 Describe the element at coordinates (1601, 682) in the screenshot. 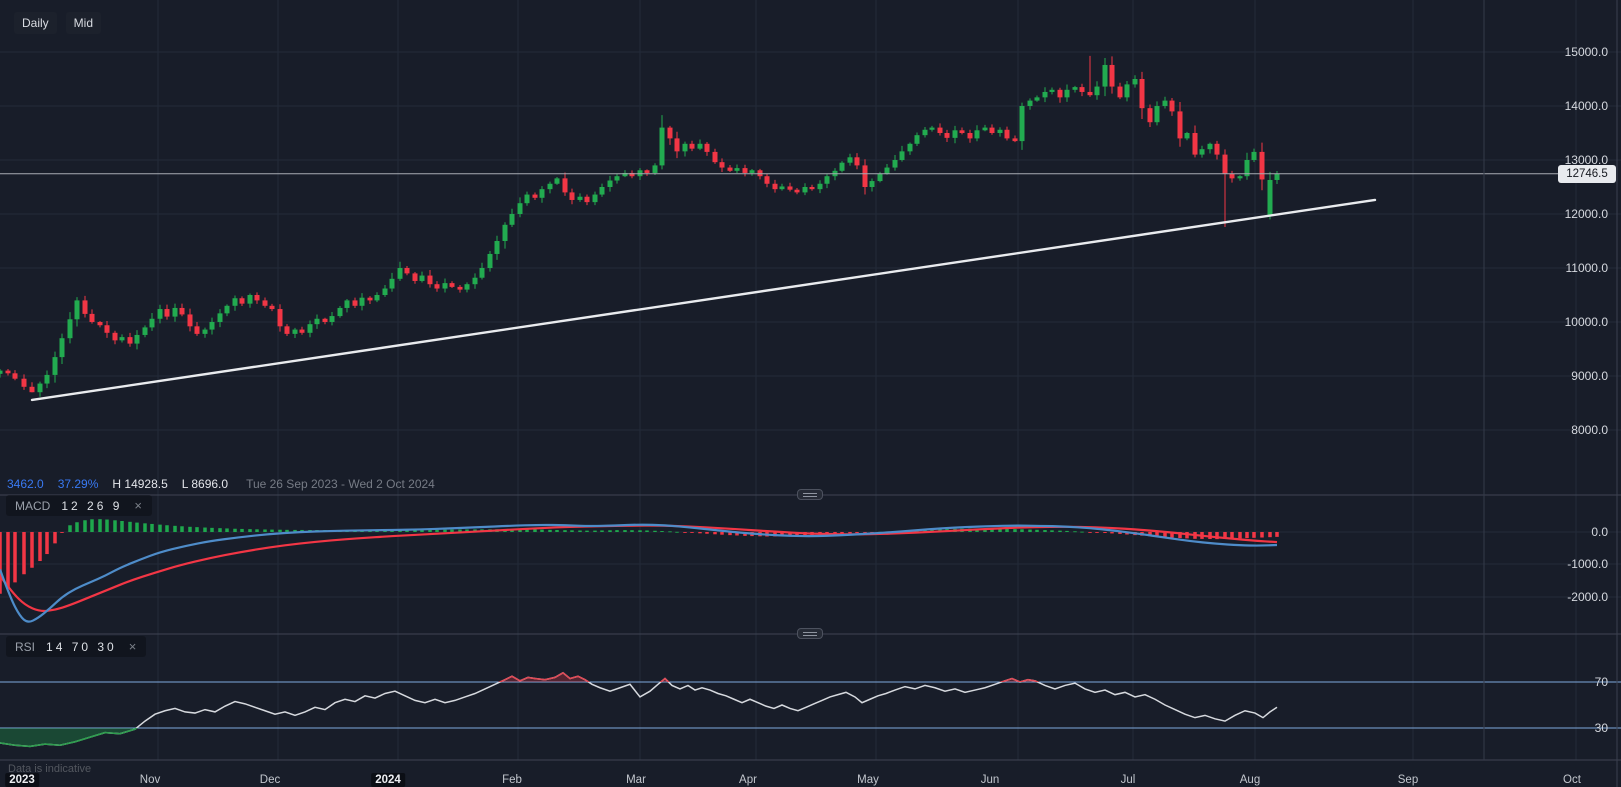

I see `rsi-axis-label: 70` at that location.